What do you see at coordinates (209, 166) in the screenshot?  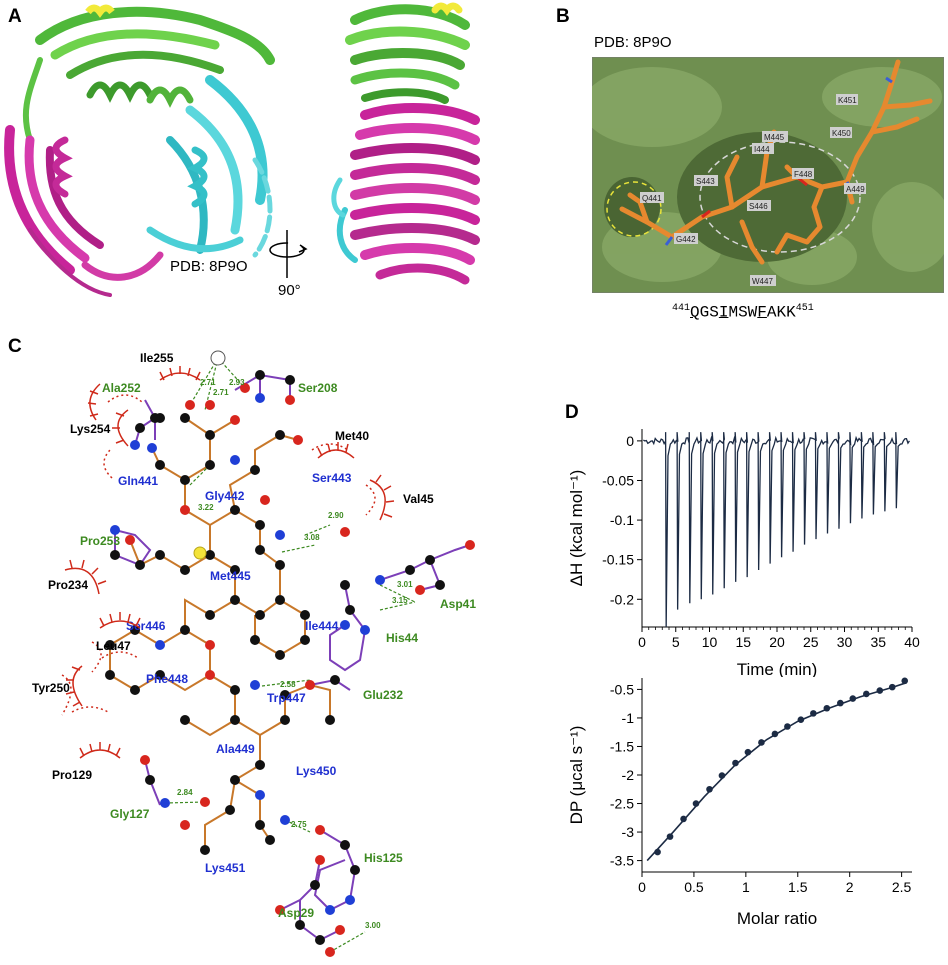 I see `cyan-subunit` at bounding box center [209, 166].